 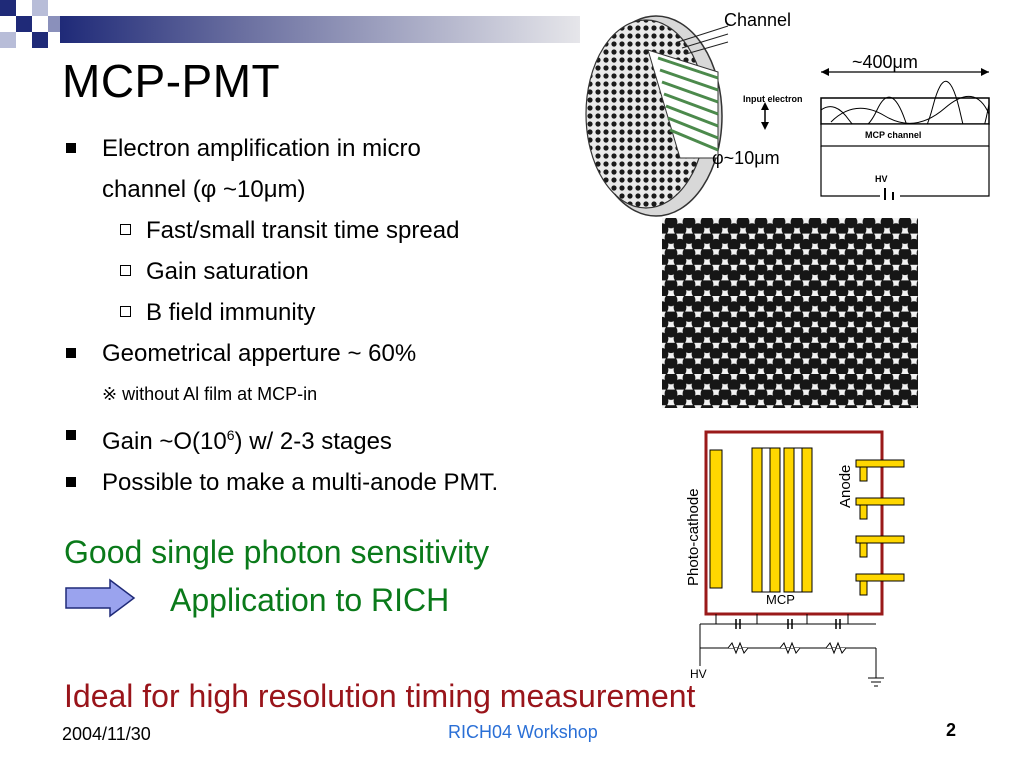 What do you see at coordinates (310, 600) in the screenshot?
I see `conclusion-application: Application to RICH` at bounding box center [310, 600].